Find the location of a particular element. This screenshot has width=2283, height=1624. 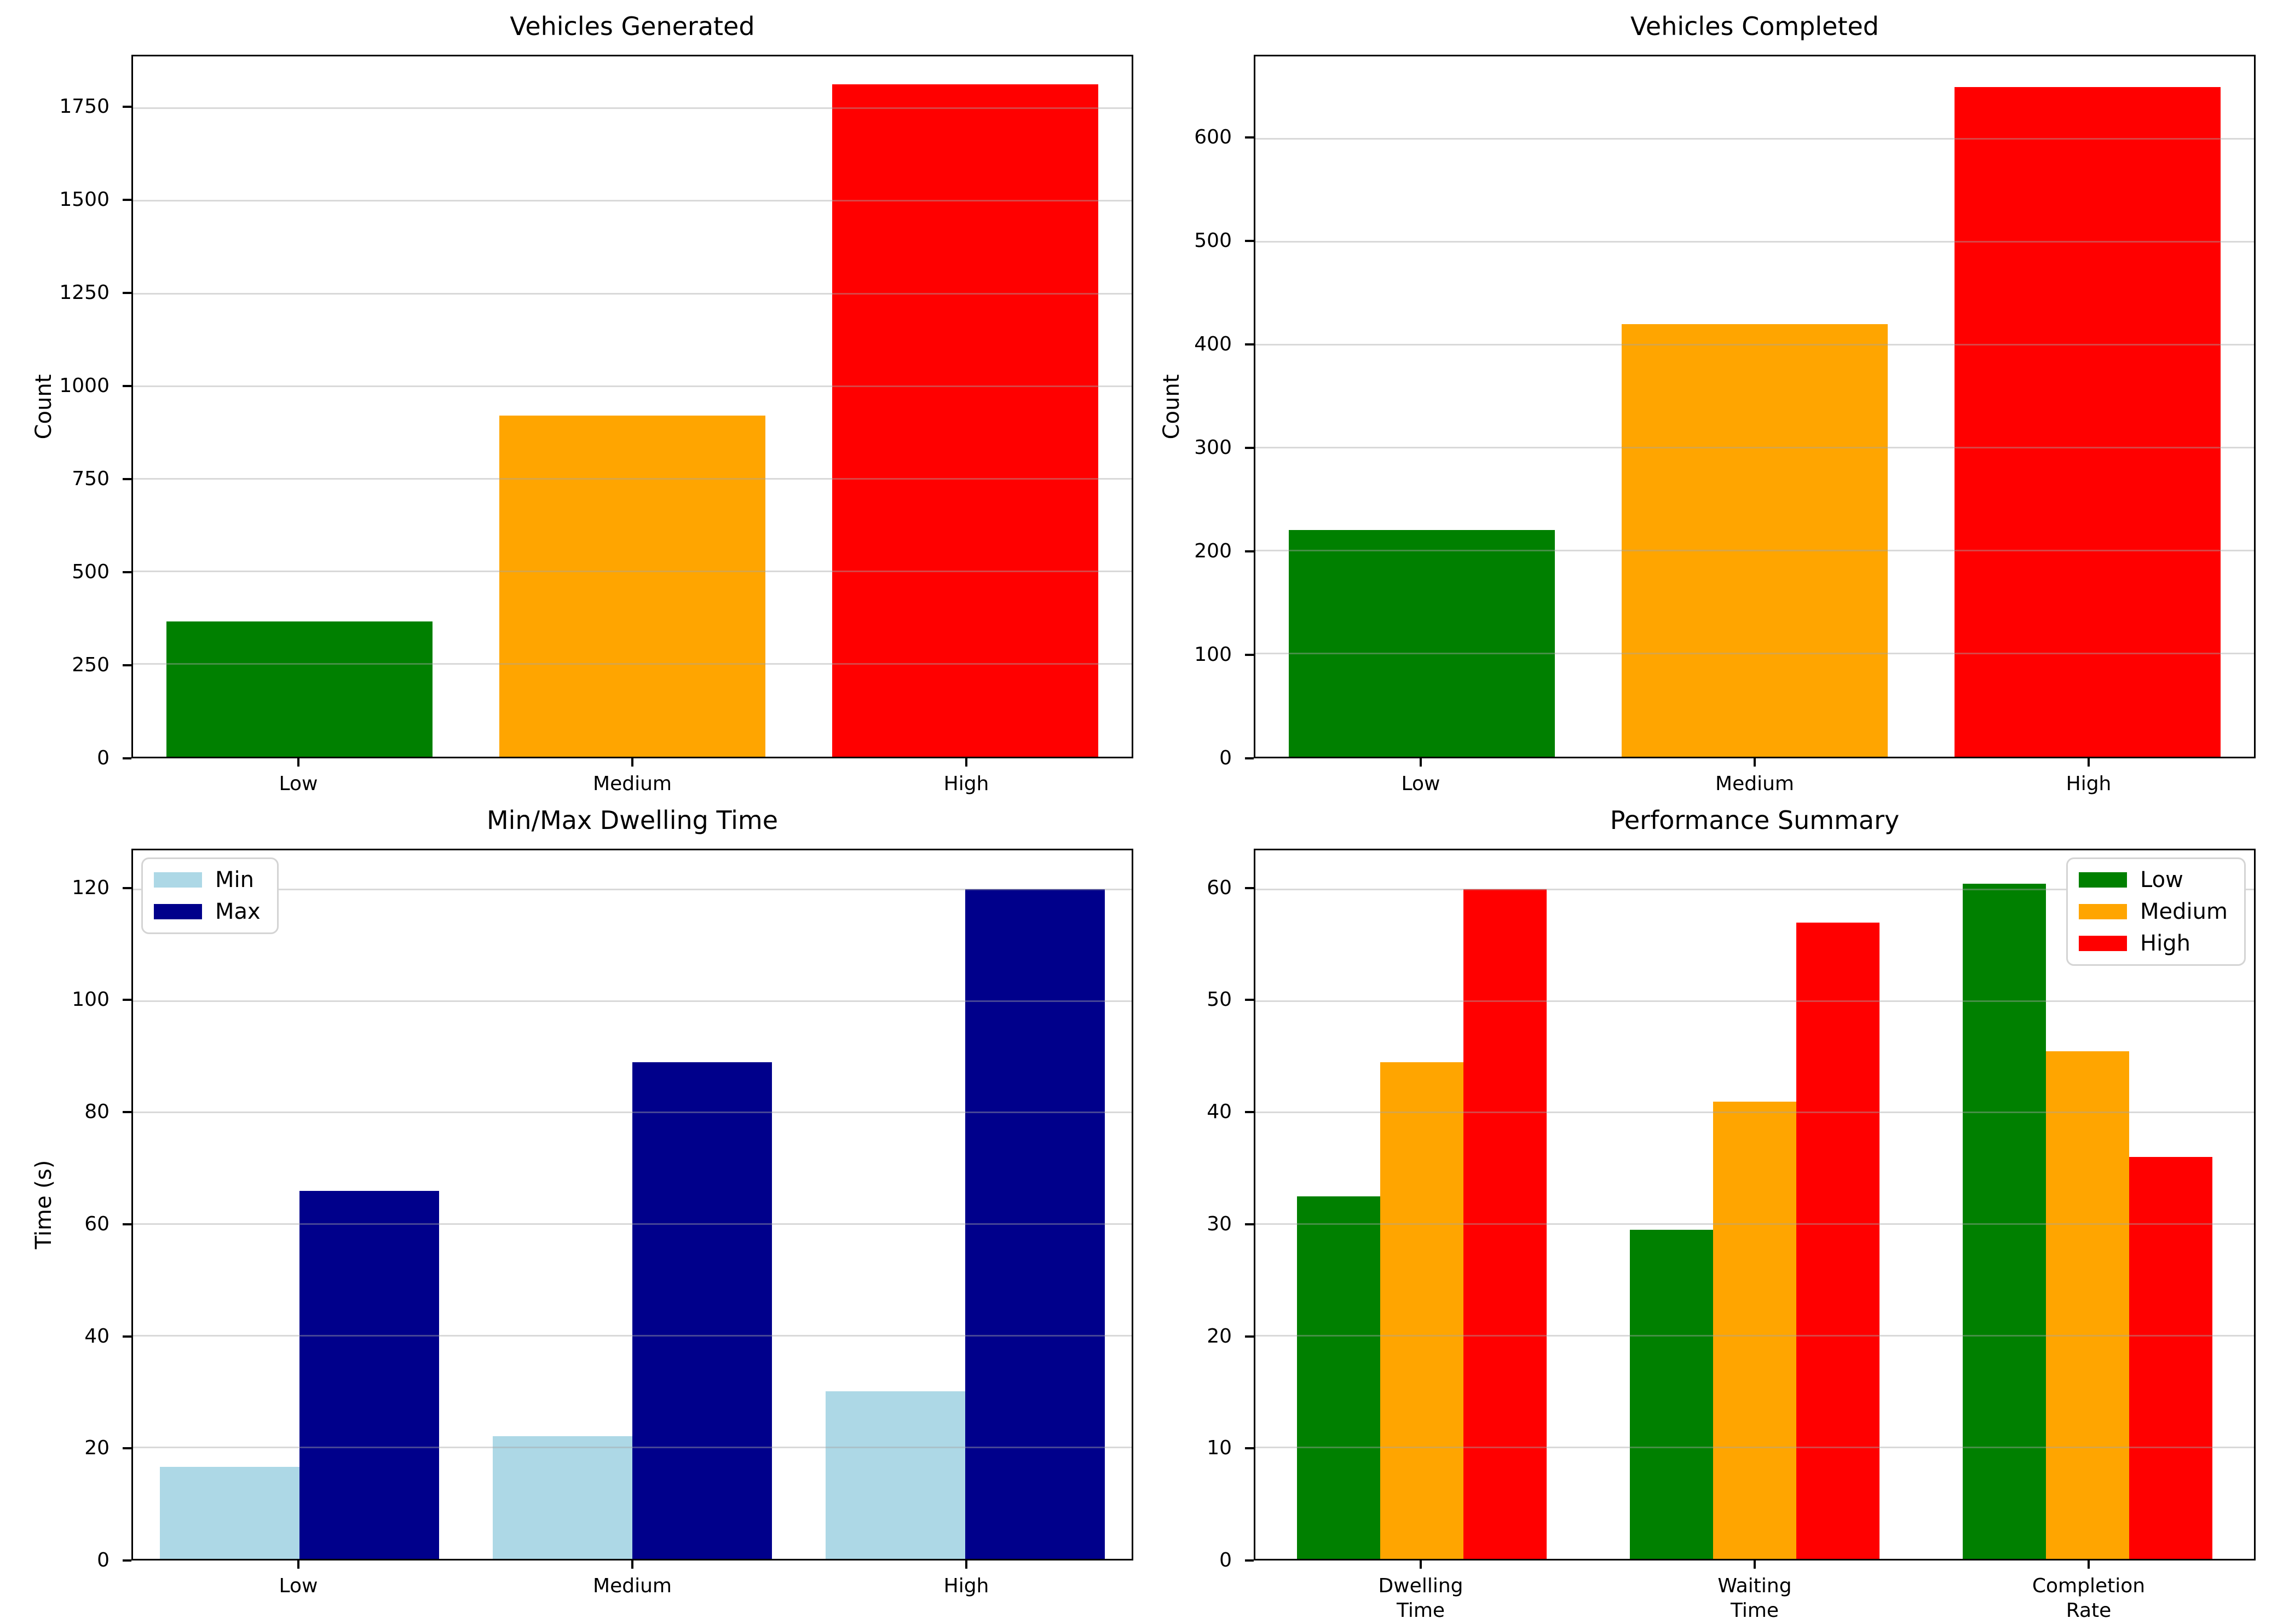

legend-label-max: Max is located at coordinates (238, 912).